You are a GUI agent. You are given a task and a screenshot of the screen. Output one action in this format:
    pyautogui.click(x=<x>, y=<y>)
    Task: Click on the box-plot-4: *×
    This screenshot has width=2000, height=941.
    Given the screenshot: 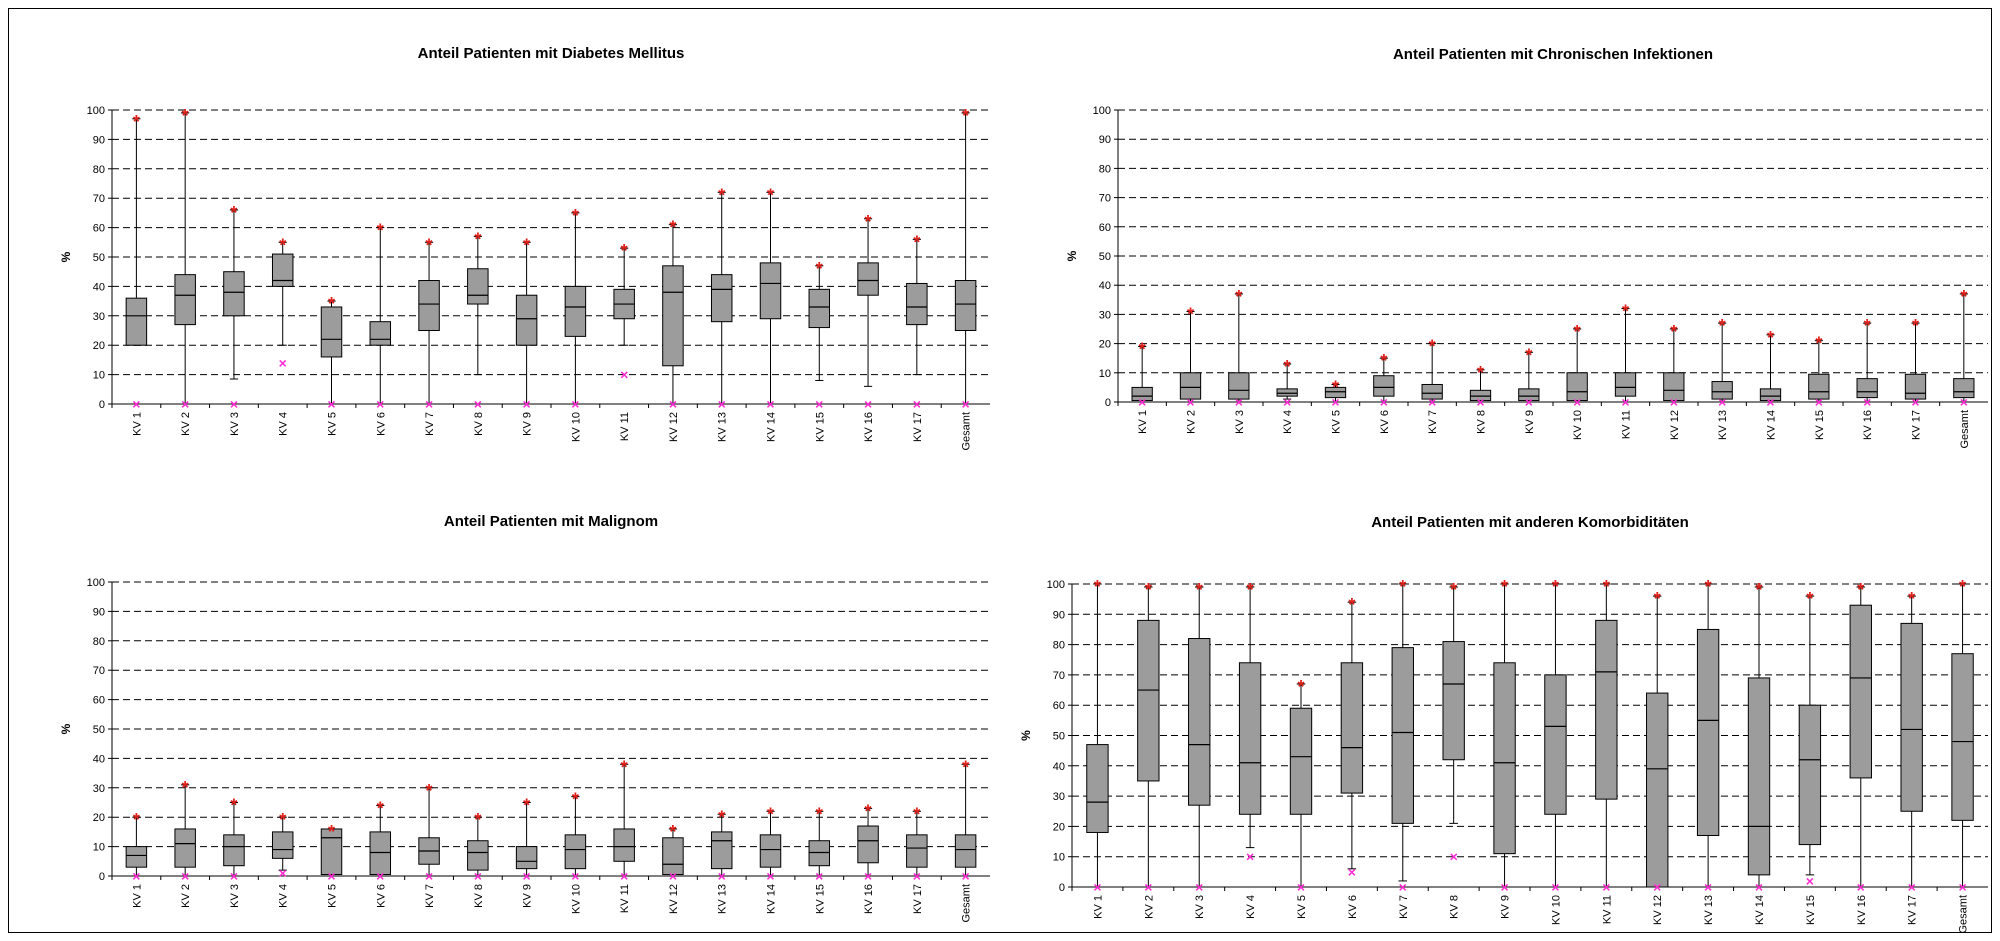 What is the action you would take?
    pyautogui.click(x=282, y=303)
    